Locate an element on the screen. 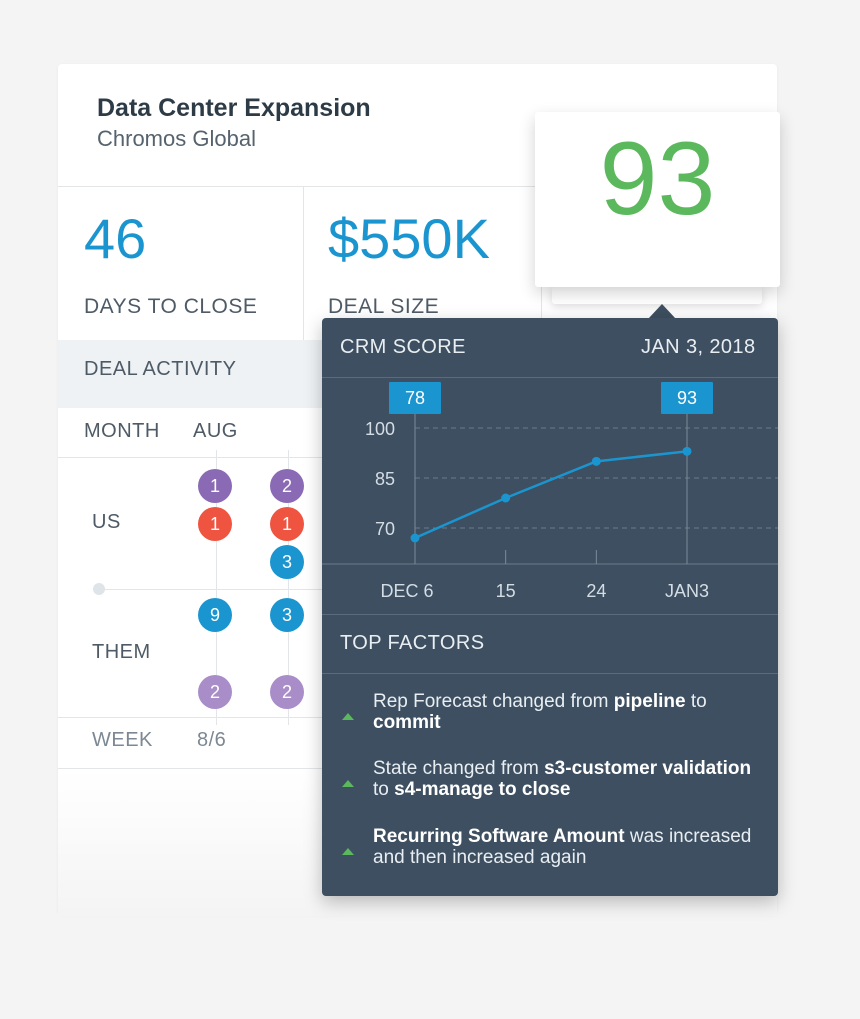  end-marker-badge: 93 is located at coordinates (687, 398).